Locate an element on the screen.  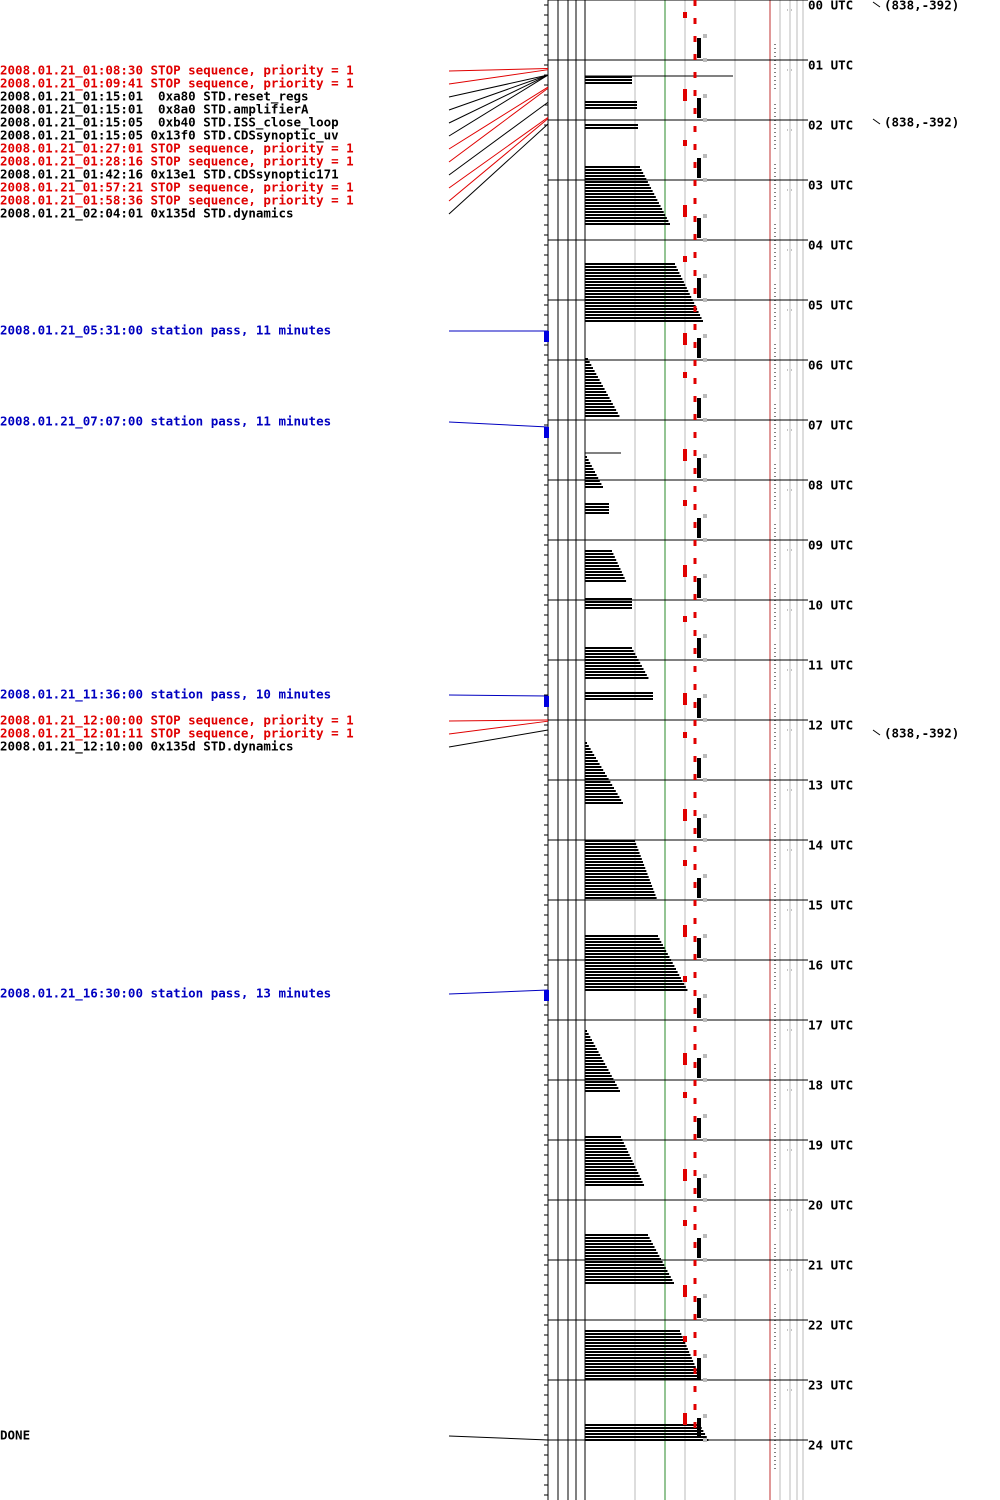
event-label: 2008.01.21_12:10:00 0x135d STD.dynamics is located at coordinates (147, 747).